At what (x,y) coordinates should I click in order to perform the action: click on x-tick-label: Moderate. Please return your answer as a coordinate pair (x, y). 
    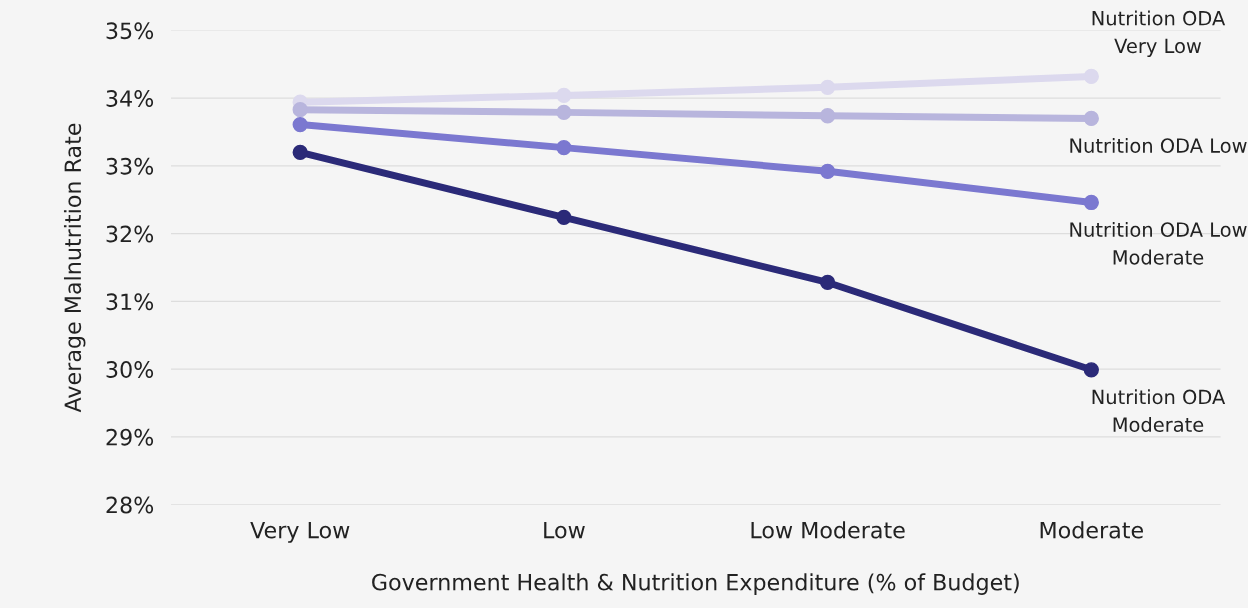
    Looking at the image, I should click on (1091, 530).